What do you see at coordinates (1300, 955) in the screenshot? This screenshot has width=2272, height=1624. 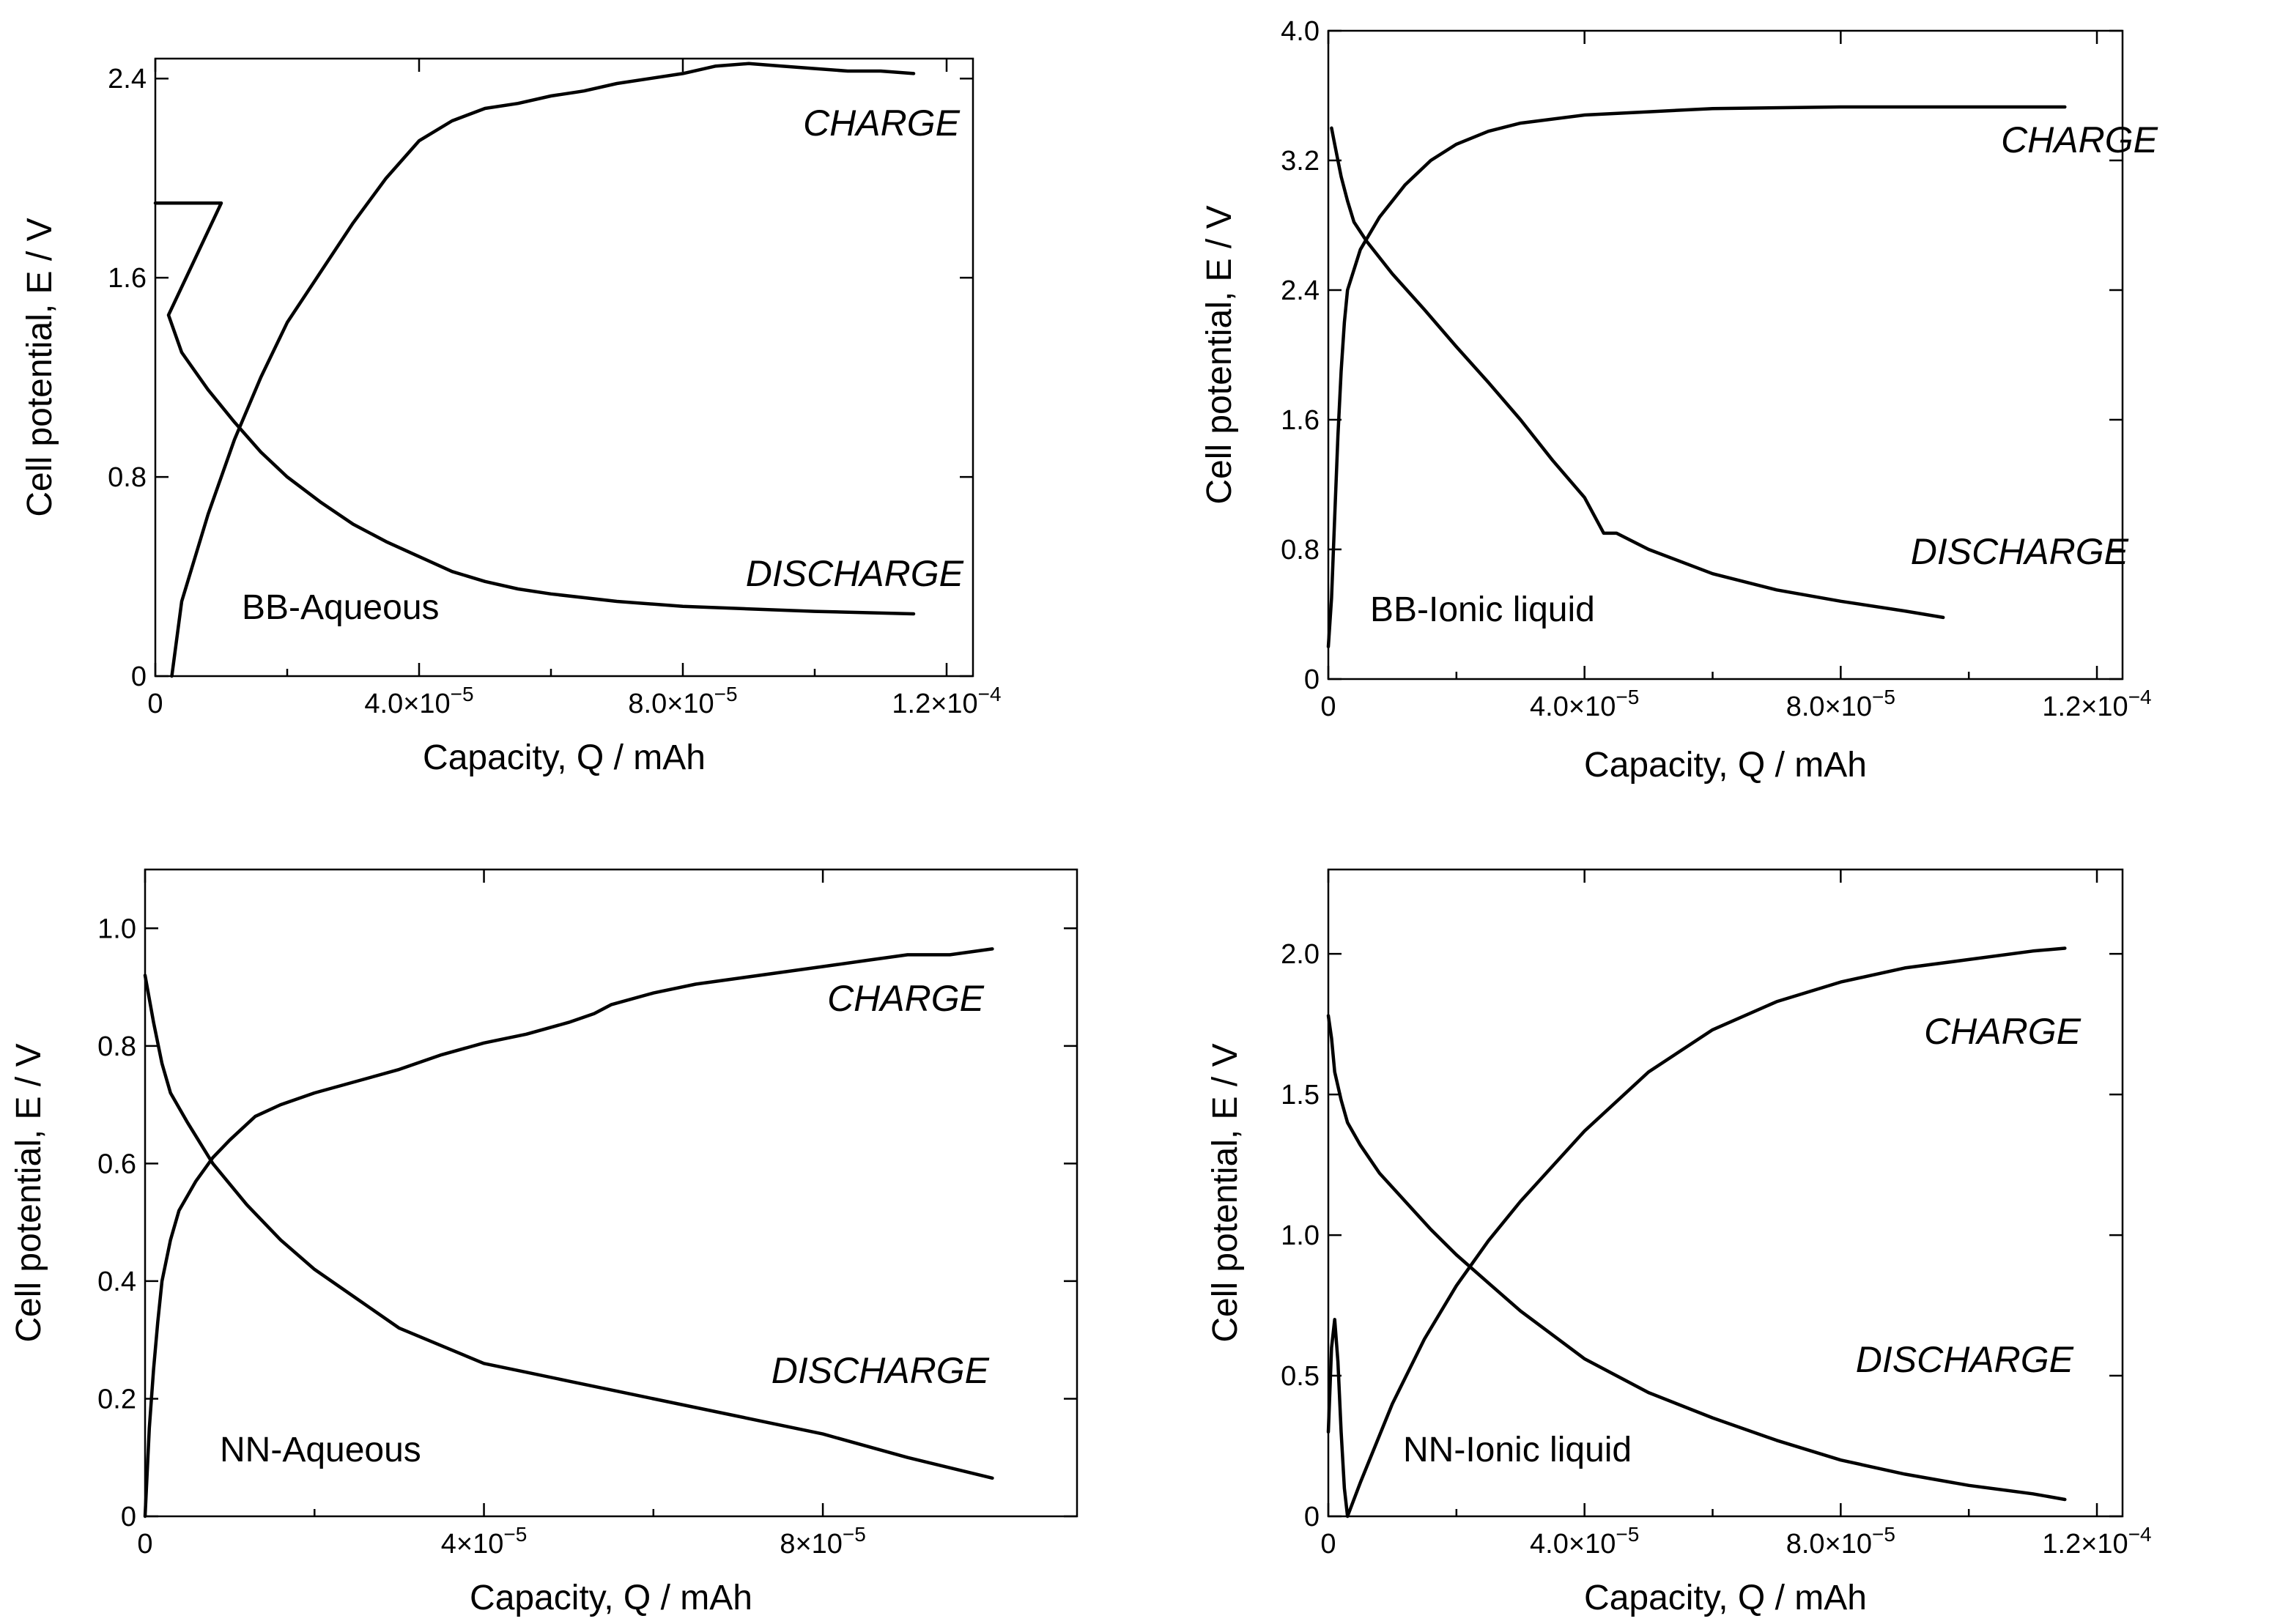 I see `y-tick-label: 2.0` at bounding box center [1300, 955].